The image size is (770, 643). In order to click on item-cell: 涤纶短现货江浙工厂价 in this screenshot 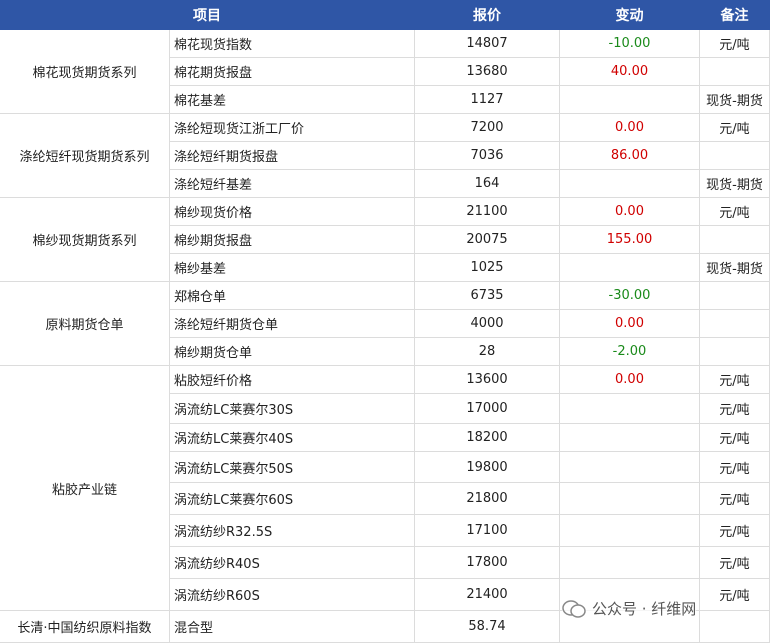, I will do `click(292, 128)`.